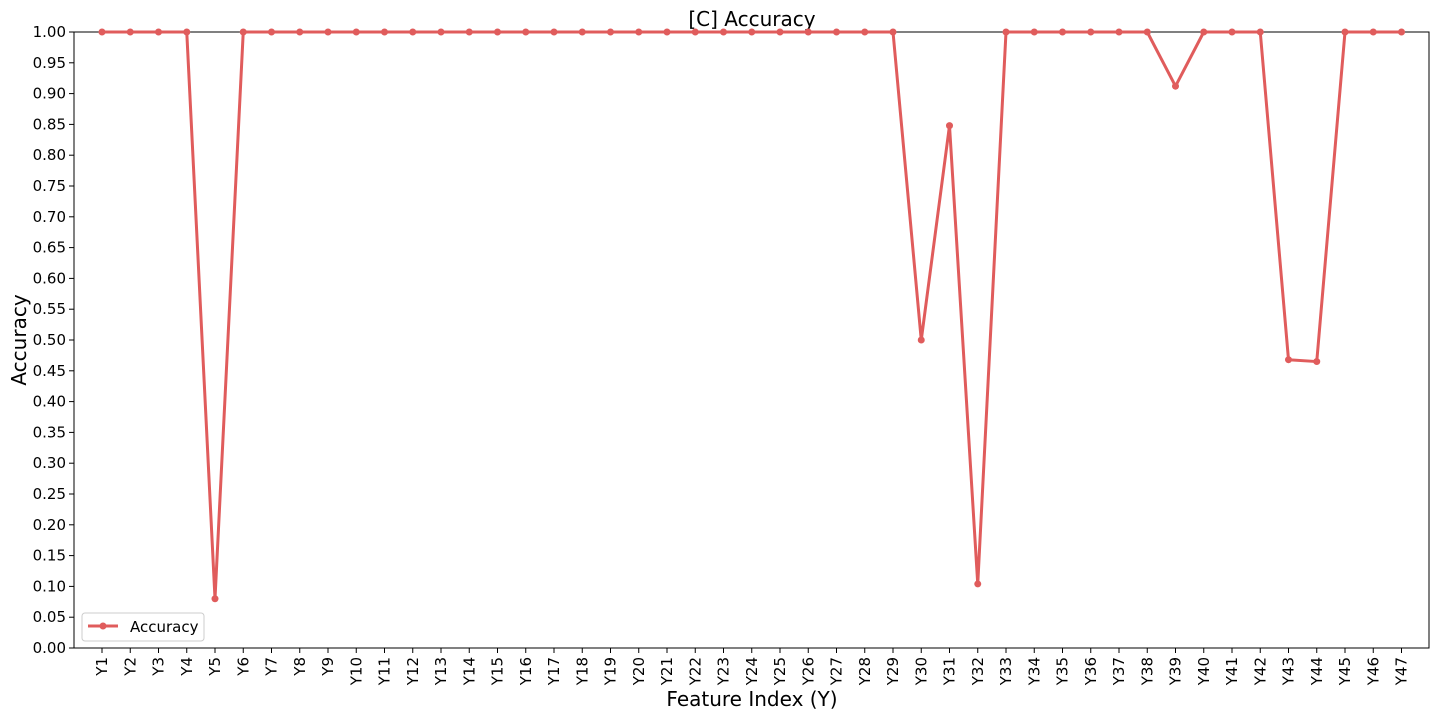  Describe the element at coordinates (49, 32) in the screenshot. I see `y-tick-label: 1.00` at that location.